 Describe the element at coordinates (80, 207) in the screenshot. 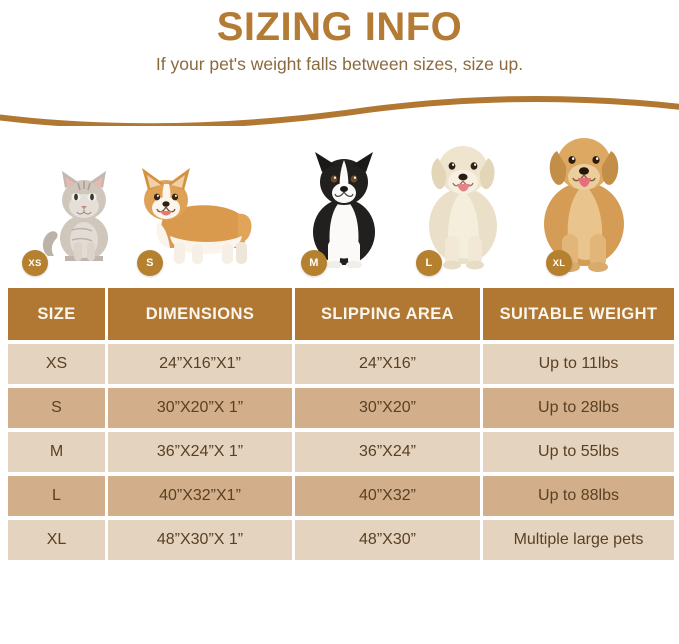

I see `pet-image-xs` at that location.